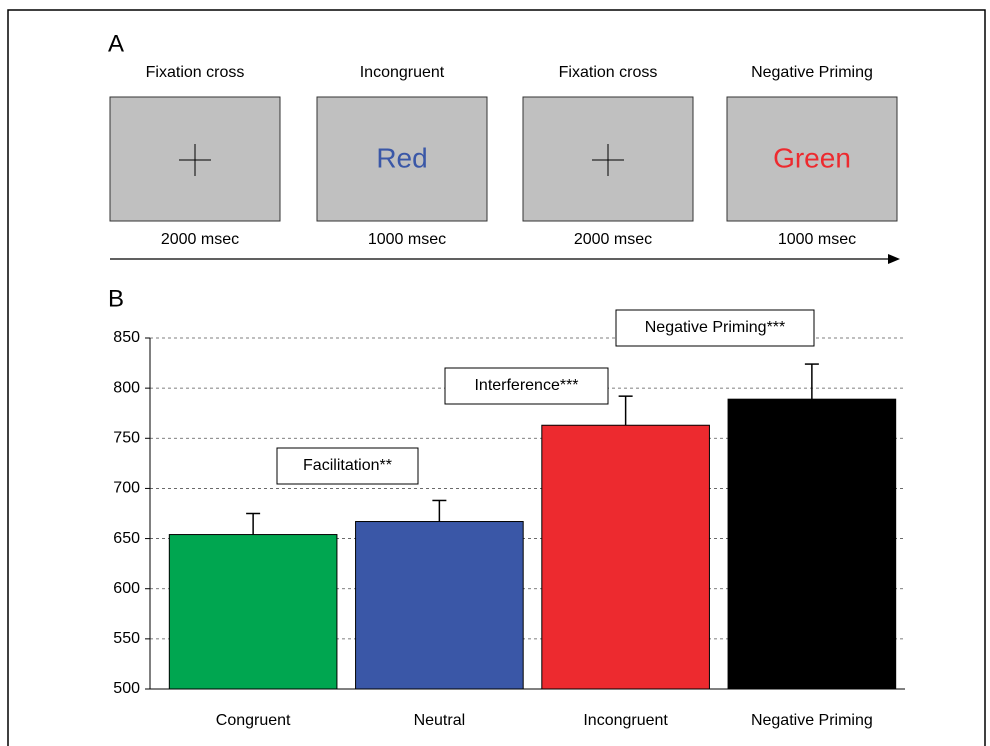 The height and width of the screenshot is (746, 990). I want to click on y-tick-label: 800, so click(126, 387).